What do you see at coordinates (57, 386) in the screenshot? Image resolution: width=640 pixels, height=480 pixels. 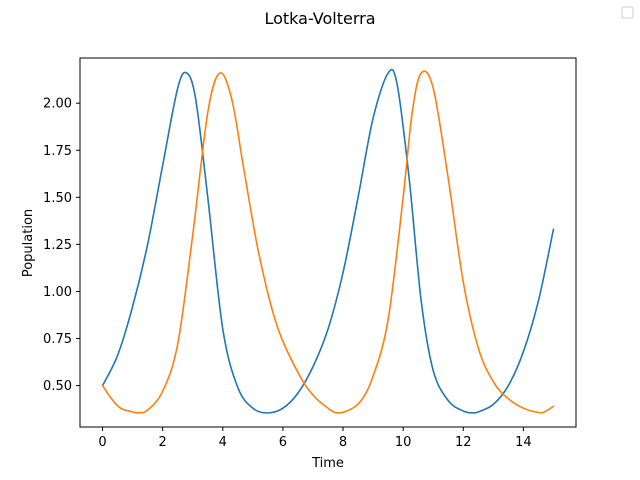 I see `y-tick-label: 0.50` at bounding box center [57, 386].